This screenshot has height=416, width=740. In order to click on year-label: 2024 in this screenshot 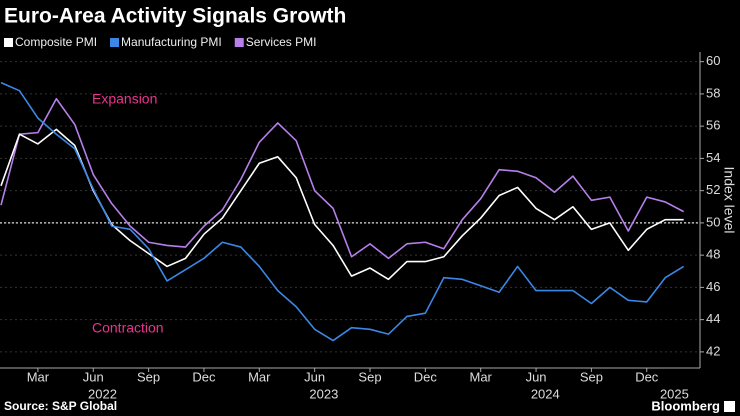, I will do `click(545, 393)`.